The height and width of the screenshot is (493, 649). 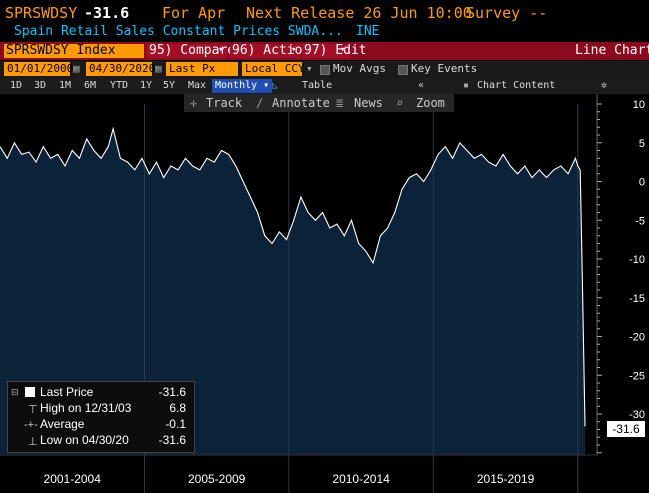 What do you see at coordinates (273, 69) in the screenshot?
I see `currency-select: Local CCY` at bounding box center [273, 69].